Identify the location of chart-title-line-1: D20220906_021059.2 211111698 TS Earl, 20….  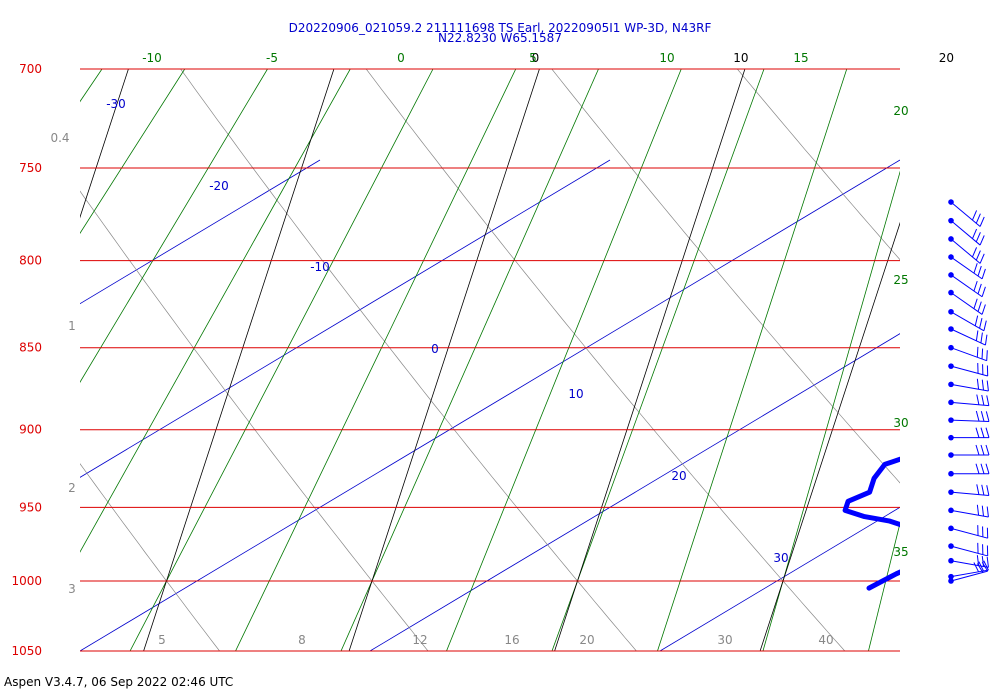
(500, 28).